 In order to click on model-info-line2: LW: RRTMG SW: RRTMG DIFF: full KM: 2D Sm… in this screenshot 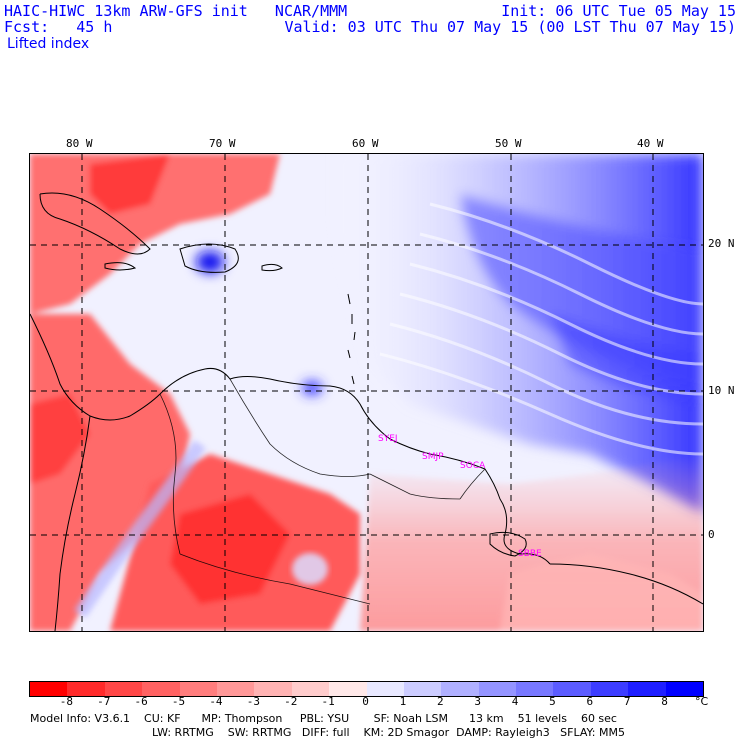, I will do `click(388, 732)`.